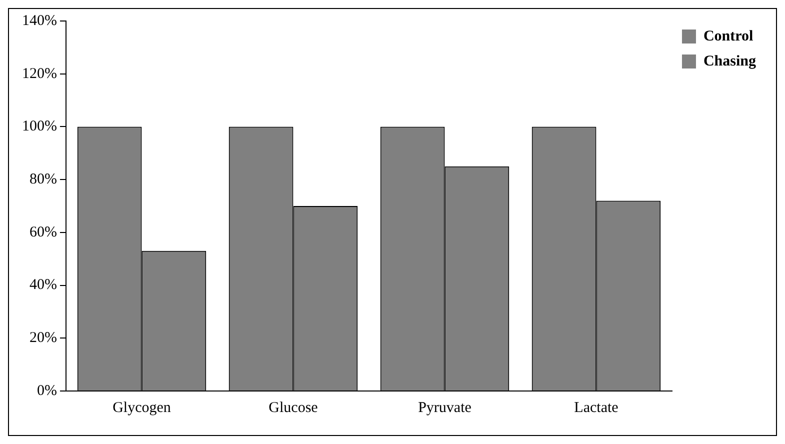 This screenshot has width=785, height=444. Describe the element at coordinates (445, 408) in the screenshot. I see `x-tick-label: Pyruvate` at that location.